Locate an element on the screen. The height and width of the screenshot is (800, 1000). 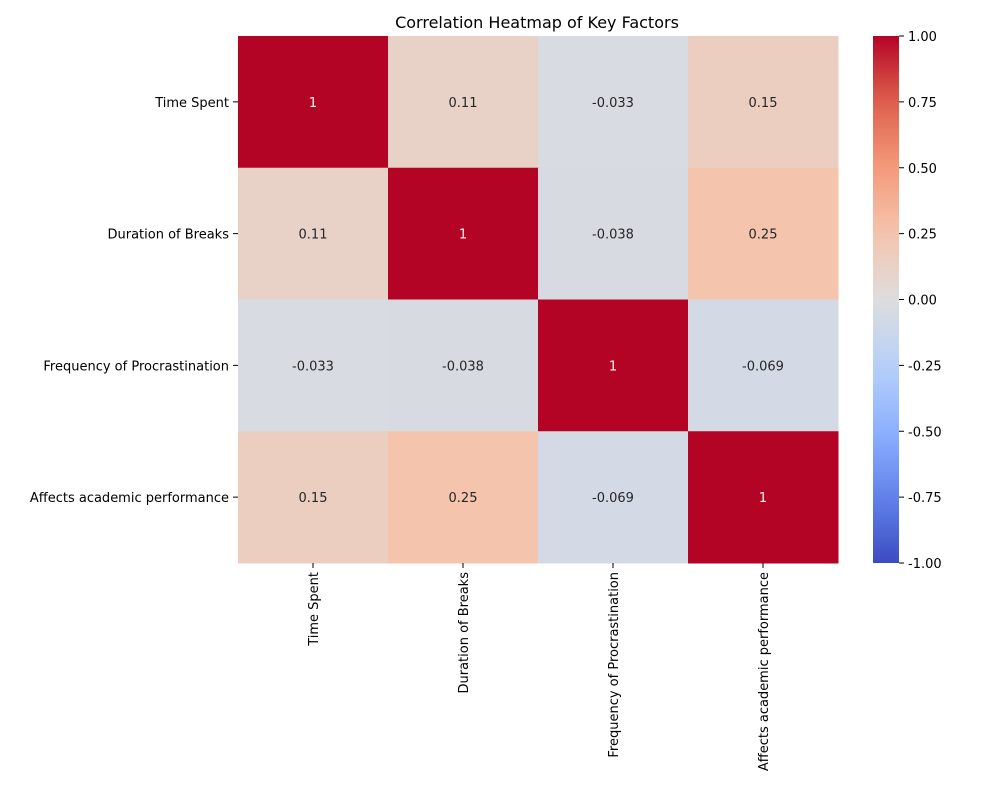
colorbar-tick-label: 0.25 is located at coordinates (922, 235).